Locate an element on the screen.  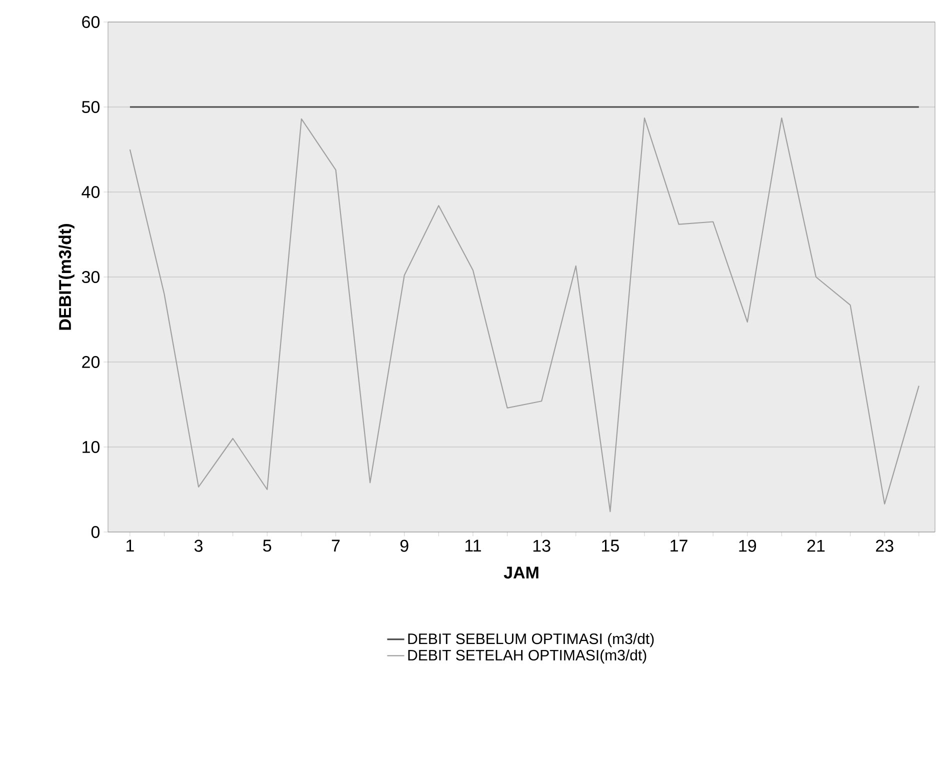
x-tick-label: 9 is located at coordinates (404, 546).